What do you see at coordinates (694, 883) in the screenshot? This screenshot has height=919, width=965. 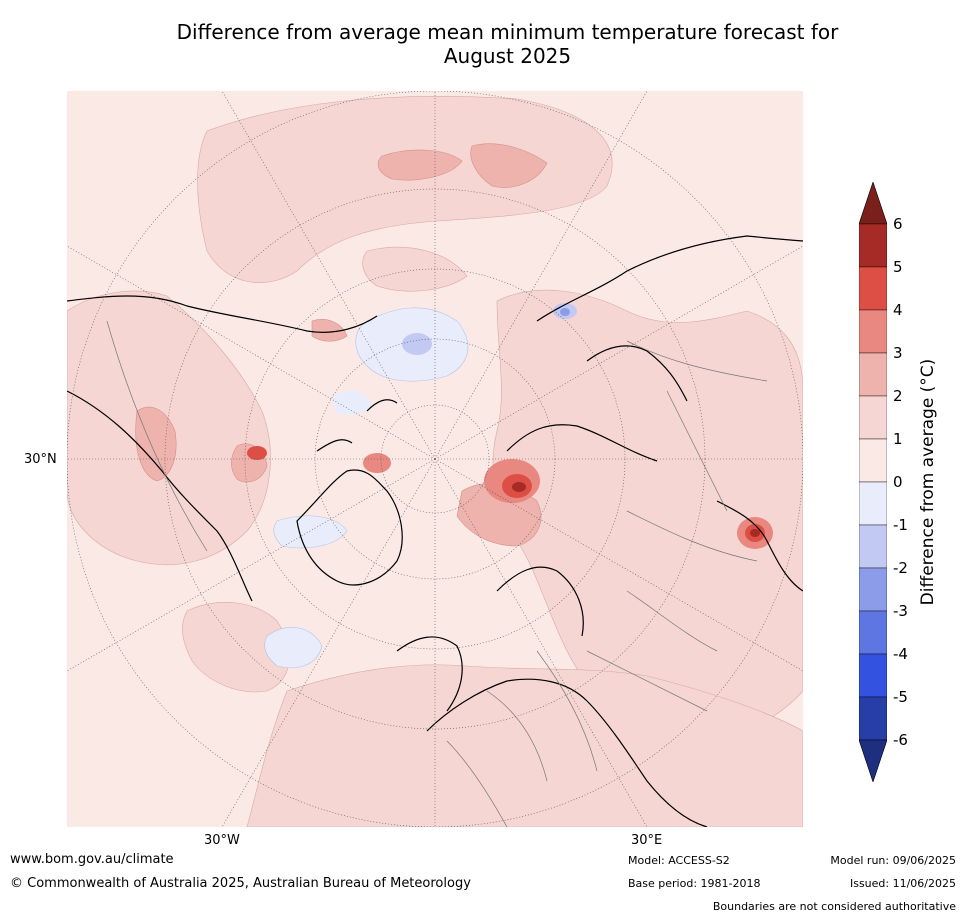 I see `footer-base-period: Base period: 1981-2018` at bounding box center [694, 883].